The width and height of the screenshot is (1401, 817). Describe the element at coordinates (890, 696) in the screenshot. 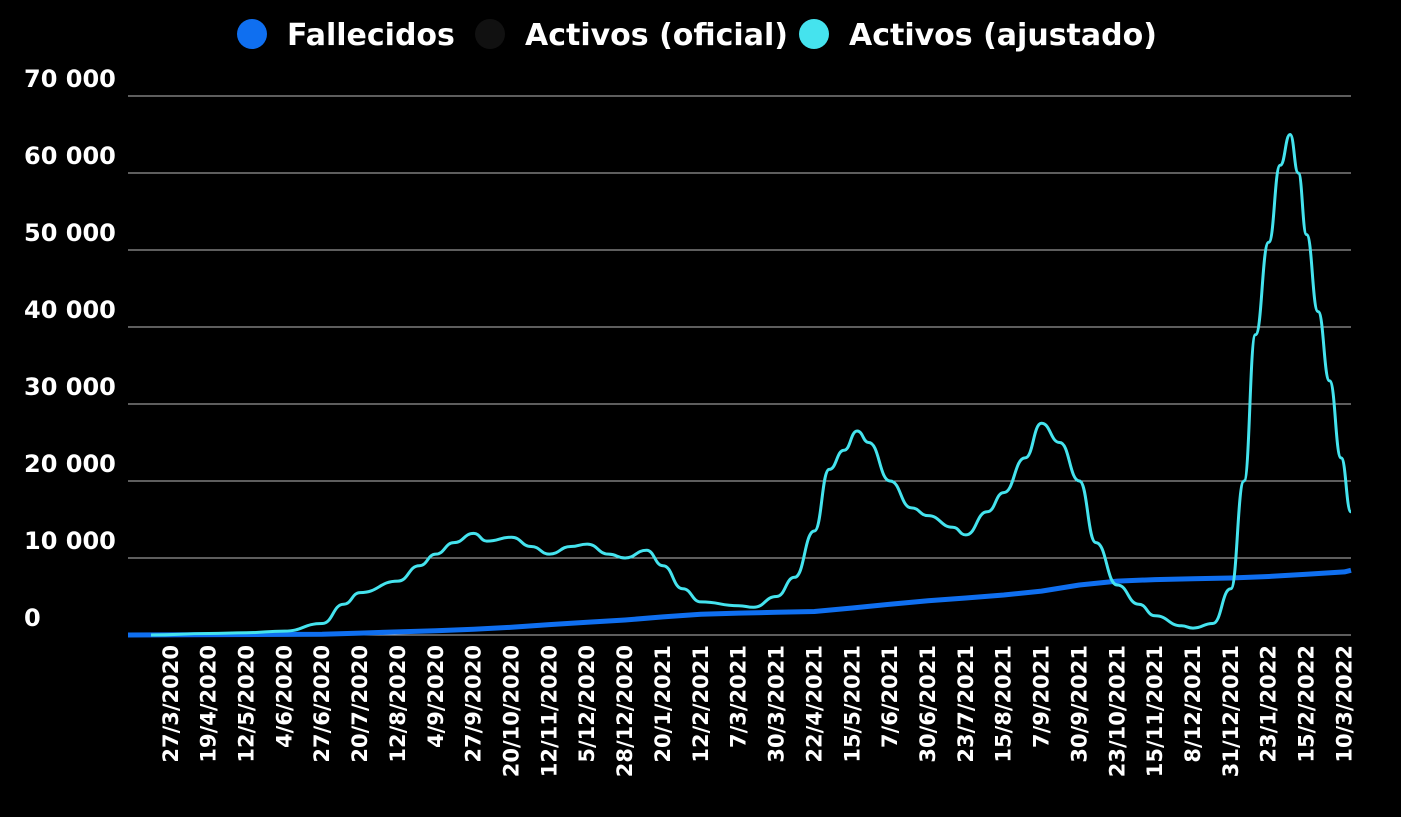

I see `x-tick-label-19: 7/6/2021` at that location.